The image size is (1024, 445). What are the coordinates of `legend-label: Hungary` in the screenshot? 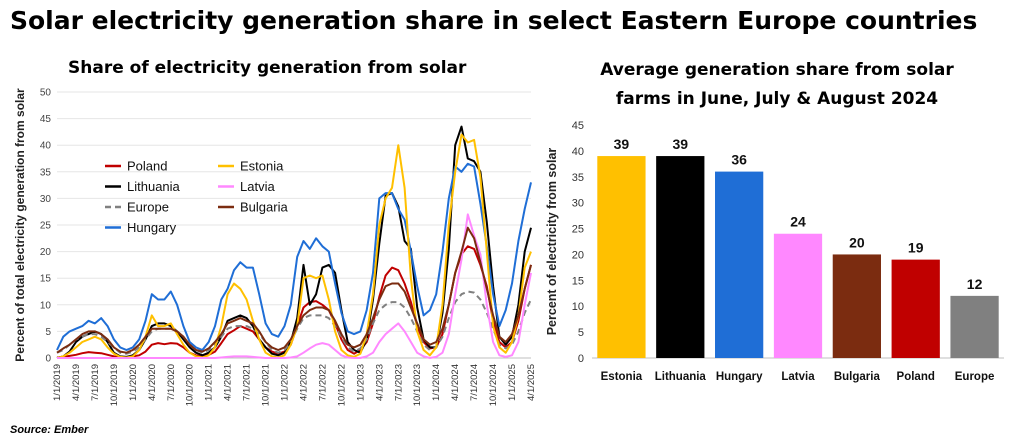 It's located at (152, 227).